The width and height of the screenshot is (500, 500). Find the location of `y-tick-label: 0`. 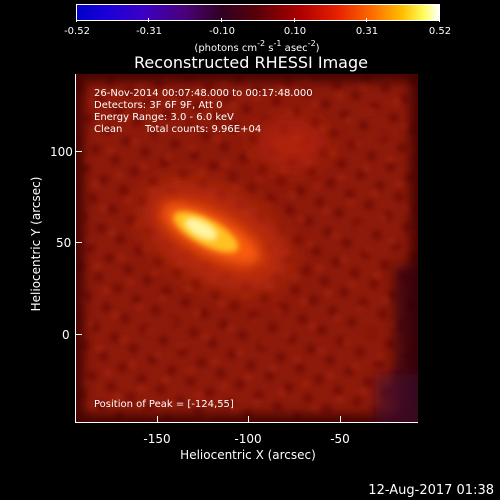

y-tick-label: 0 is located at coordinates (66, 335).